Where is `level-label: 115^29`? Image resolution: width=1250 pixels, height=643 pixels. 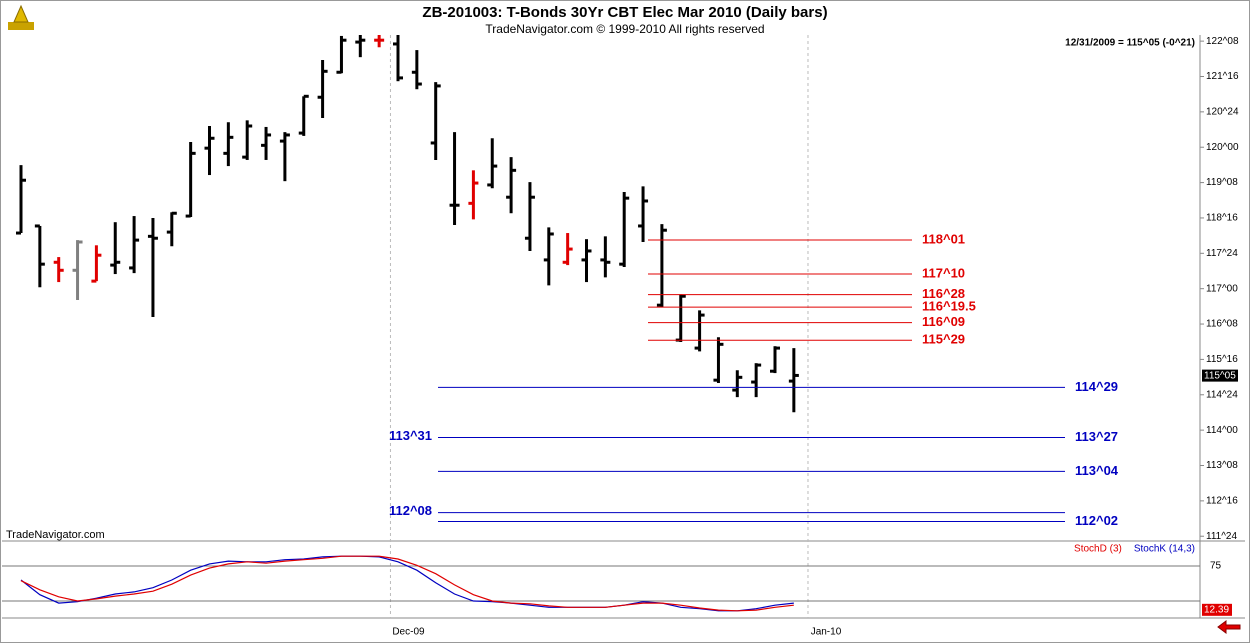
level-label: 115^29 is located at coordinates (943, 339).